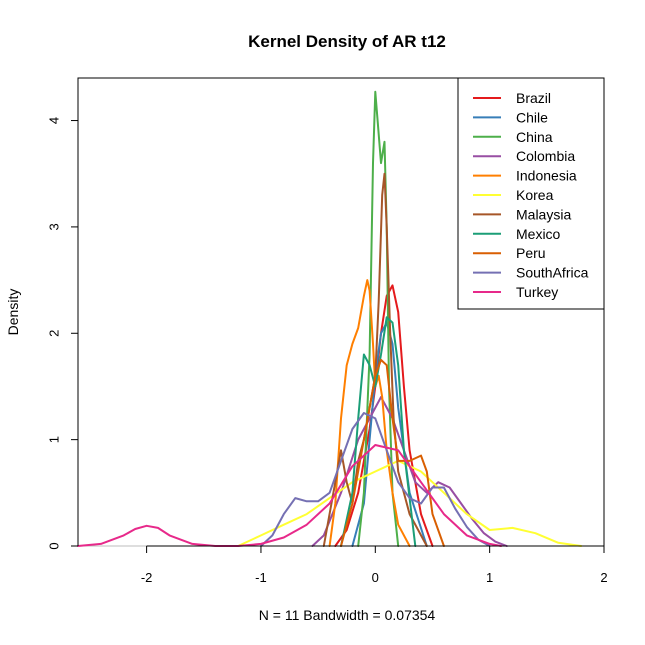 The height and width of the screenshot is (645, 645). I want to click on chart-title: Kernel Density of AR t12, so click(347, 41).